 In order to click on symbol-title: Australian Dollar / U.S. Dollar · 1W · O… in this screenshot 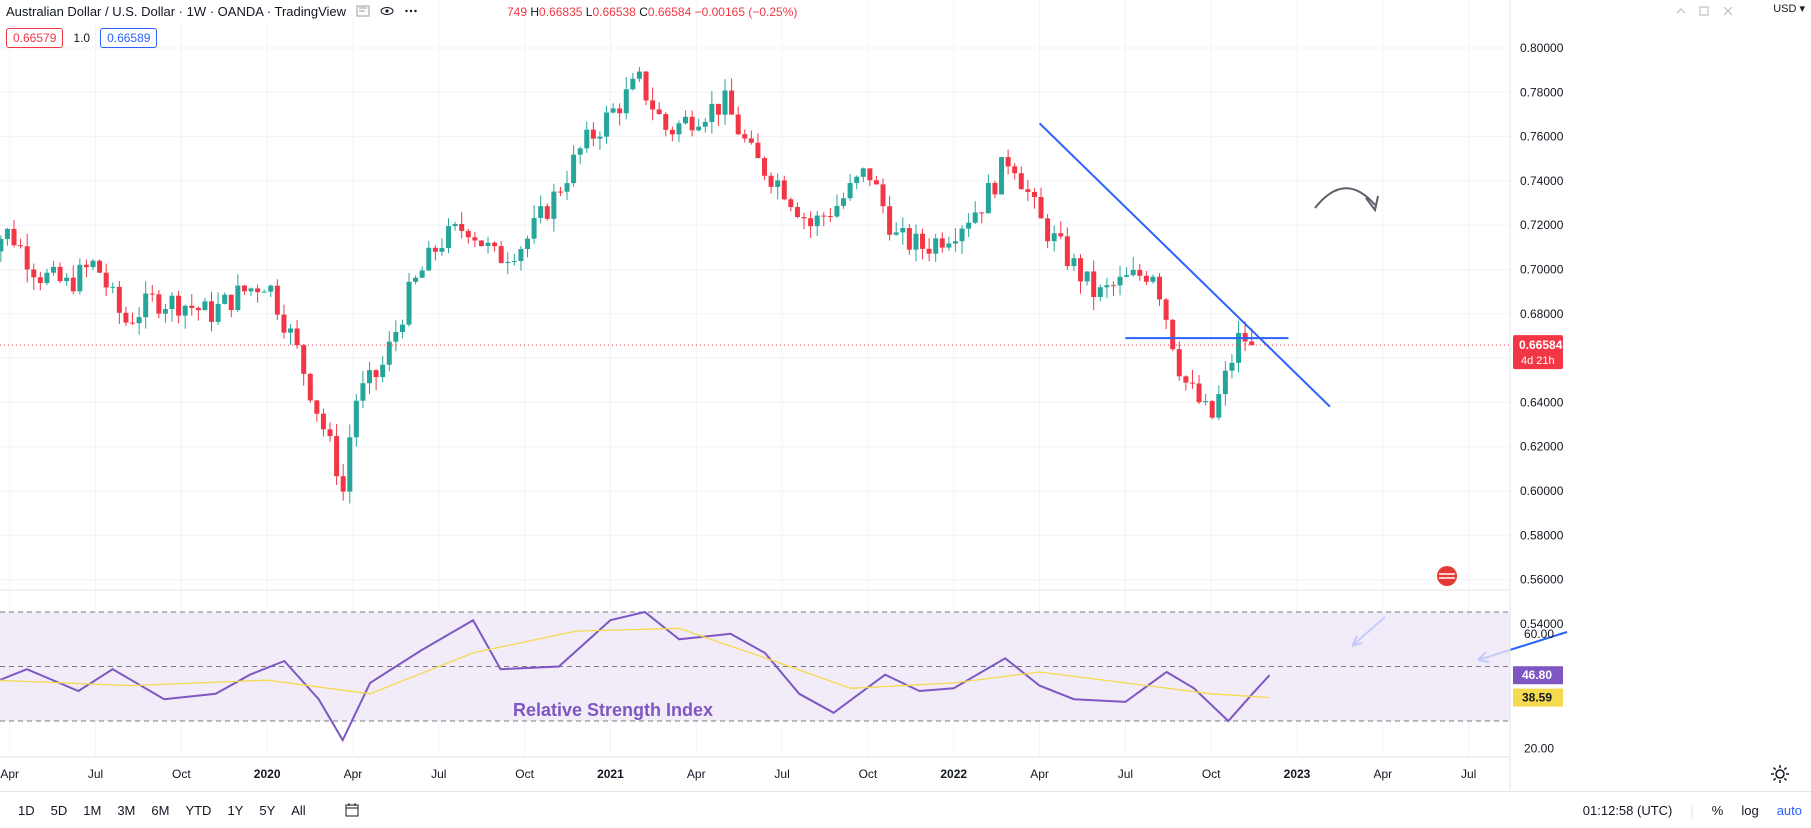, I will do `click(176, 11)`.